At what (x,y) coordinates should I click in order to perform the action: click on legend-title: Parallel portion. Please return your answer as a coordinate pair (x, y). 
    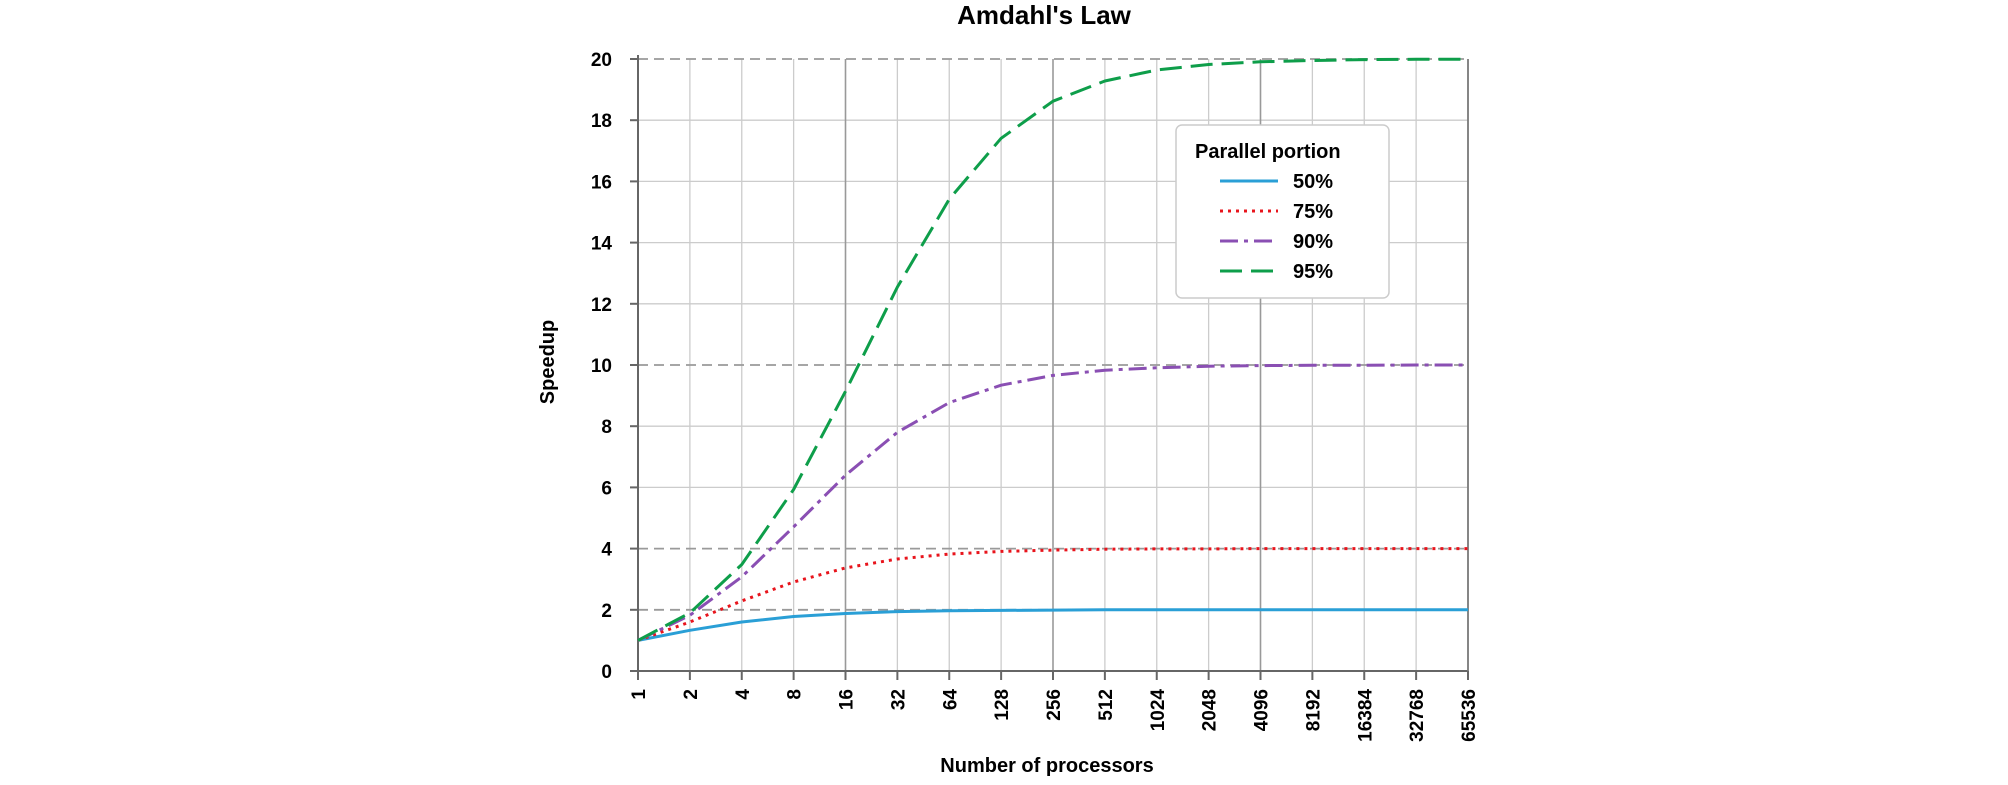
    Looking at the image, I should click on (1268, 152).